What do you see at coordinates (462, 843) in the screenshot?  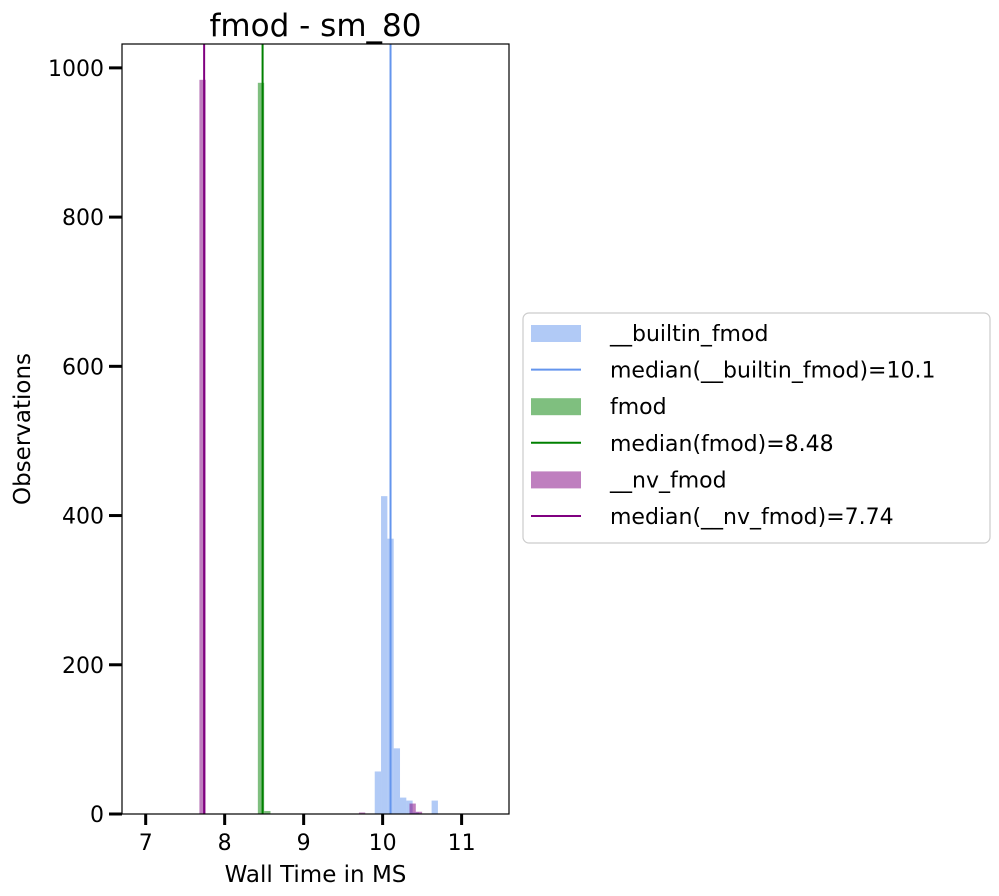 I see `x-tick-label: 11` at bounding box center [462, 843].